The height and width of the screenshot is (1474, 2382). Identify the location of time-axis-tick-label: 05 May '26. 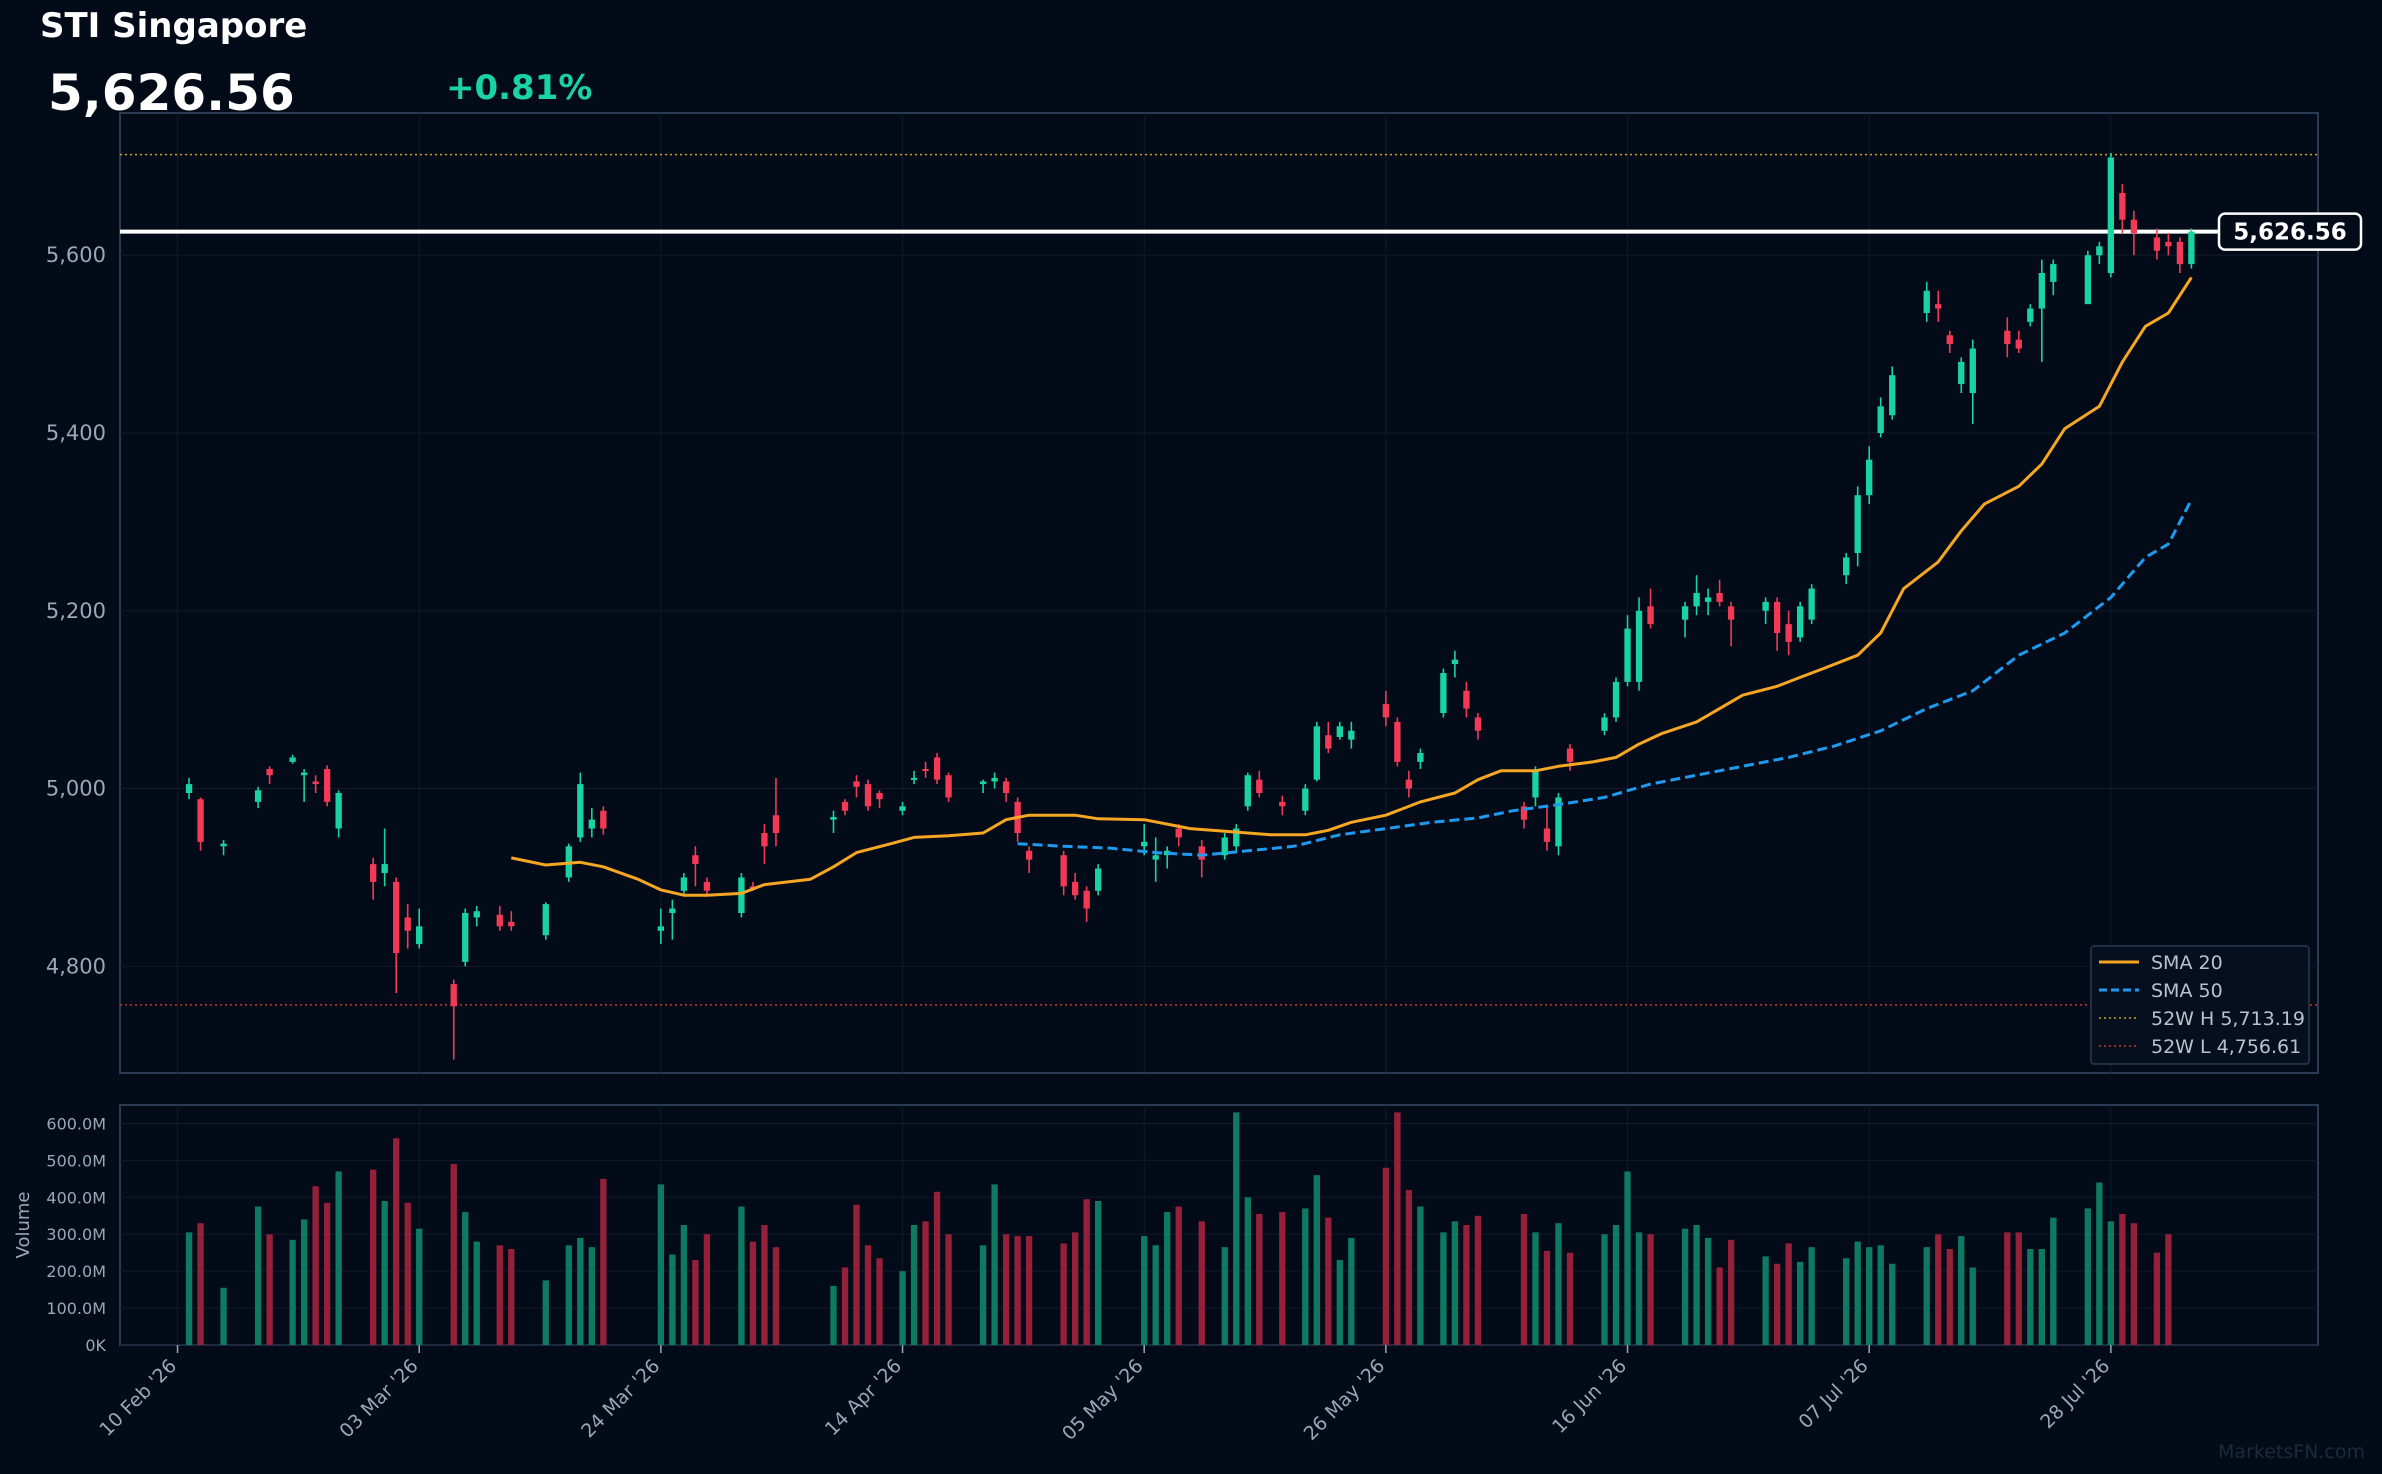
(1103, 1400).